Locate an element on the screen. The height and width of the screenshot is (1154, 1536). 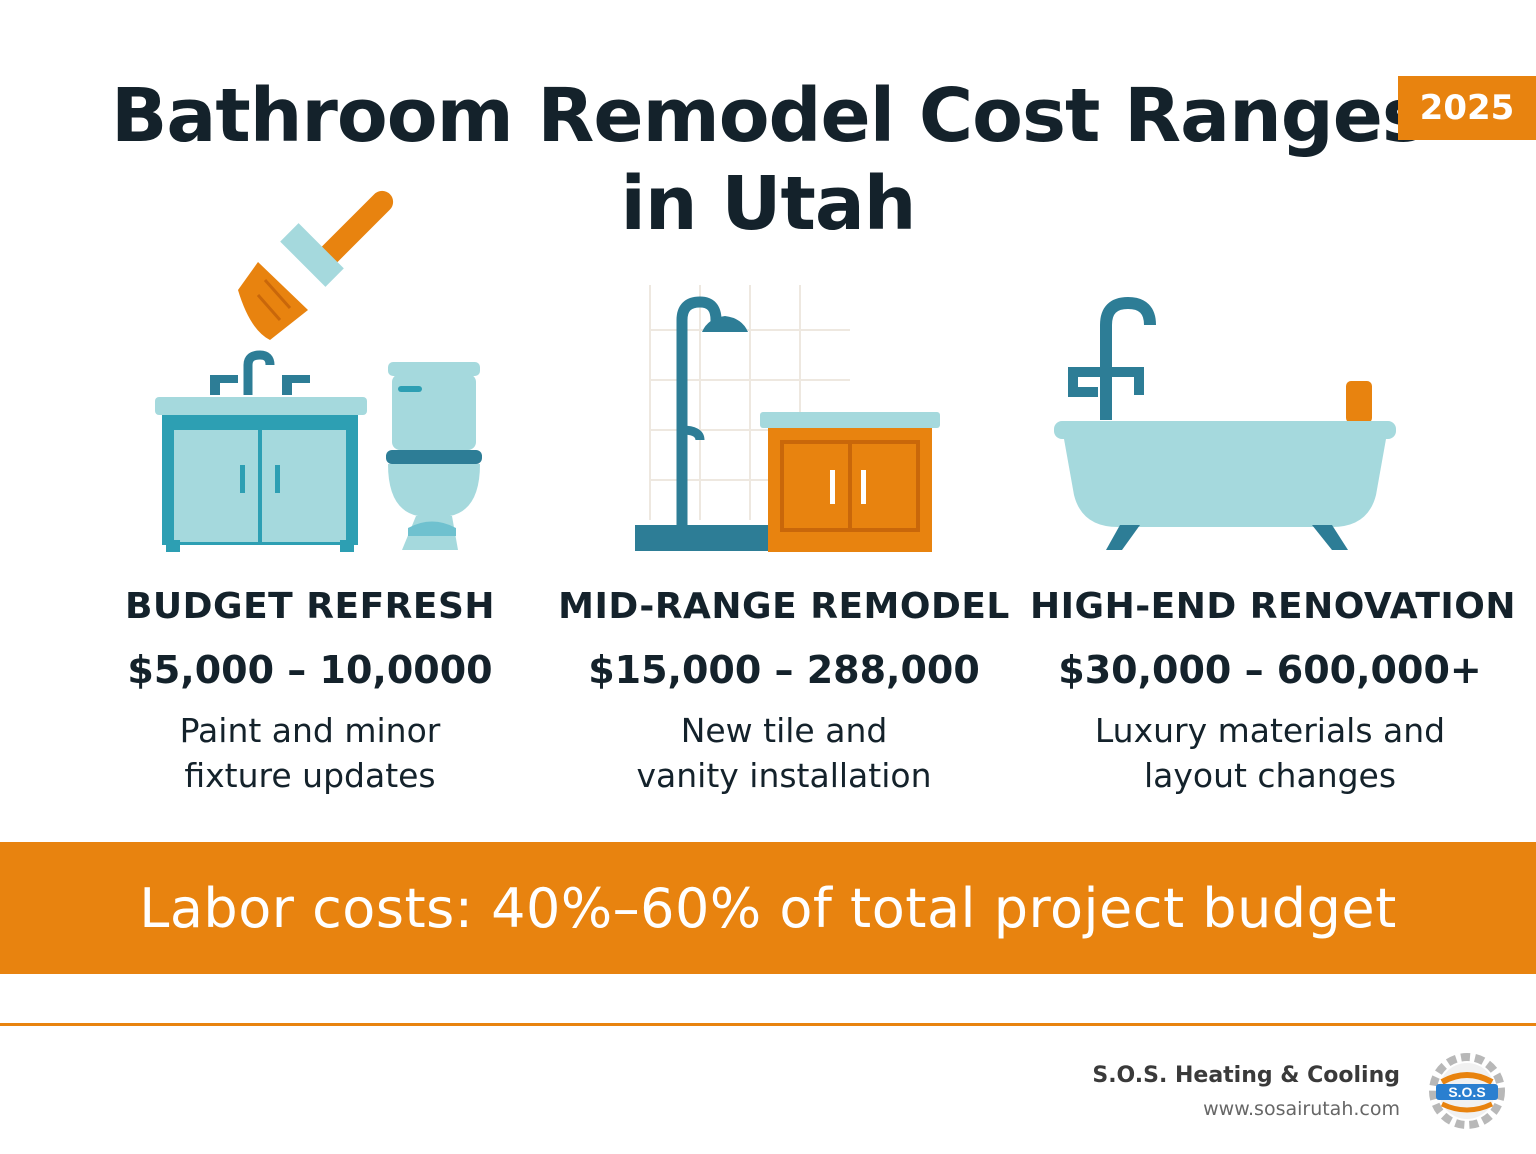
tier-label: HIGH-END RENOVATION is located at coordinates (1273, 606).